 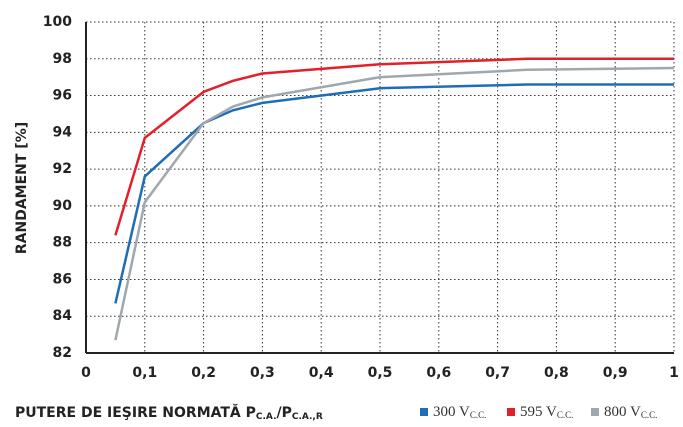 What do you see at coordinates (62, 243) in the screenshot?
I see `y-tick-label: 88` at bounding box center [62, 243].